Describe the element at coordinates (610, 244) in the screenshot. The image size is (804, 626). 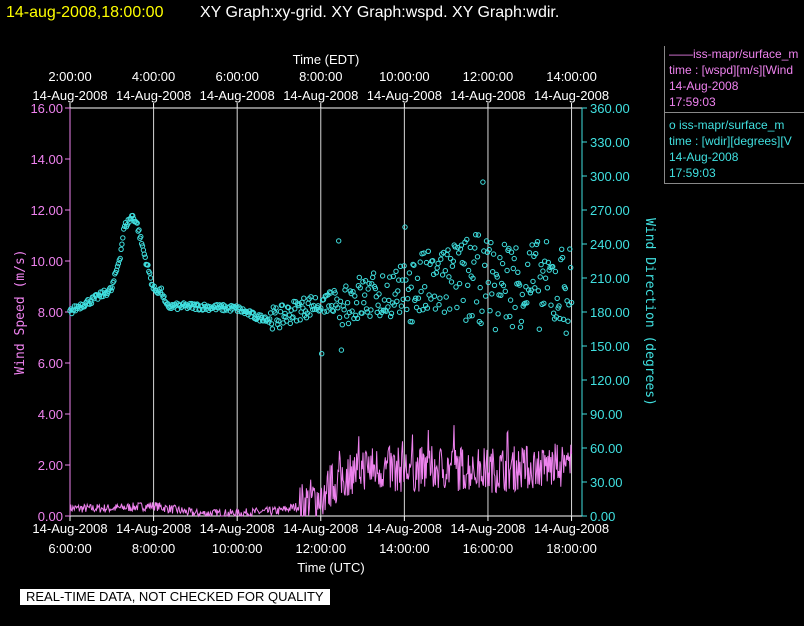
I see `y2-tick-label: 240.00` at that location.